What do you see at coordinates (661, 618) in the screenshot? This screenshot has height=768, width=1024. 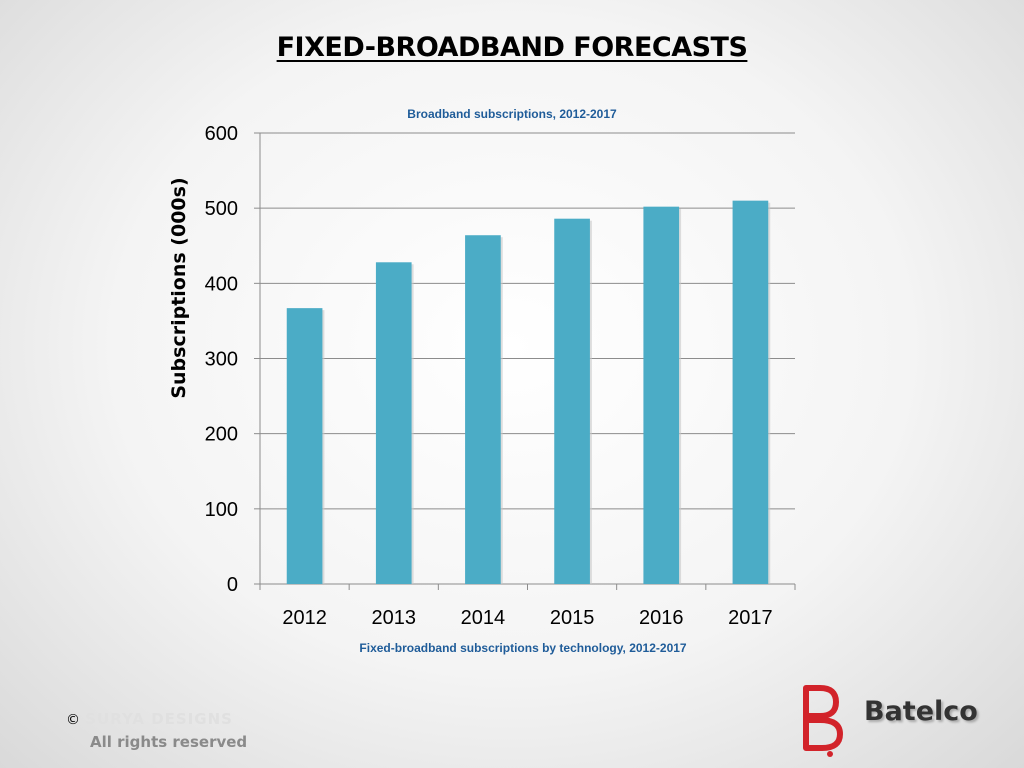 I see `x-tick-label: 2016` at bounding box center [661, 618].